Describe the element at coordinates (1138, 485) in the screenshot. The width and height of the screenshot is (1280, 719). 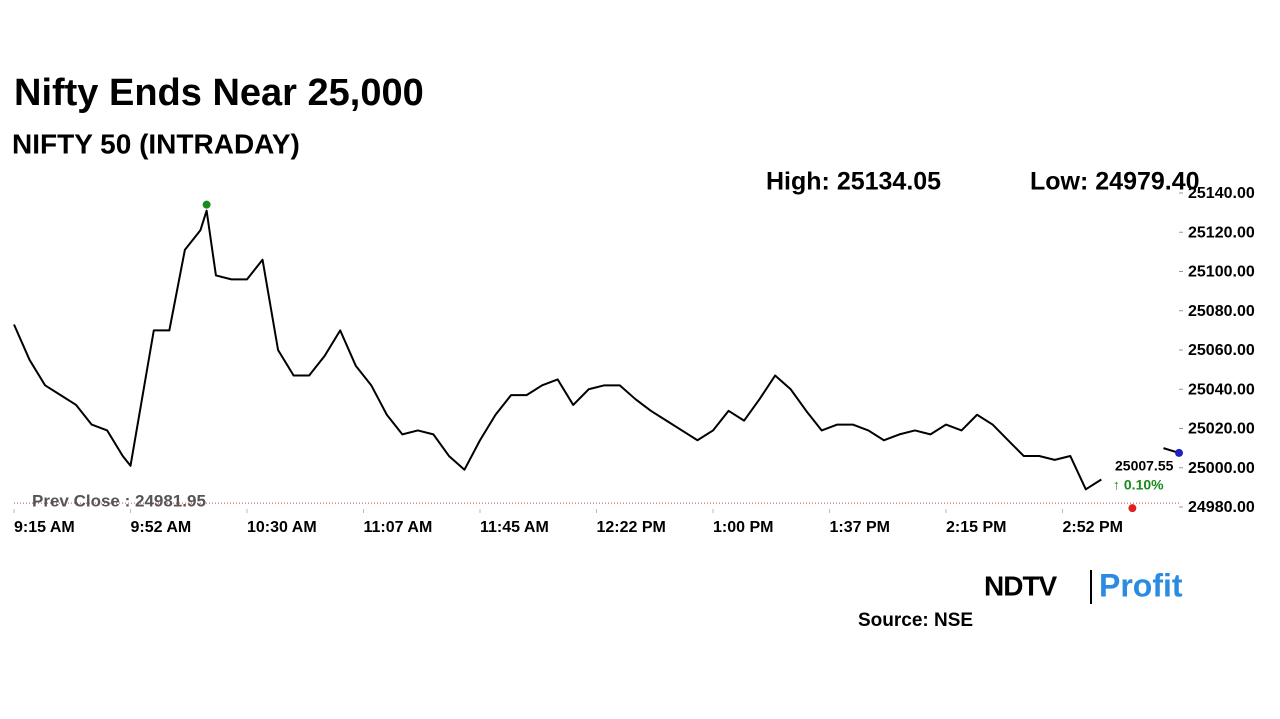
I see `change-label: ↑ 0.10%` at that location.